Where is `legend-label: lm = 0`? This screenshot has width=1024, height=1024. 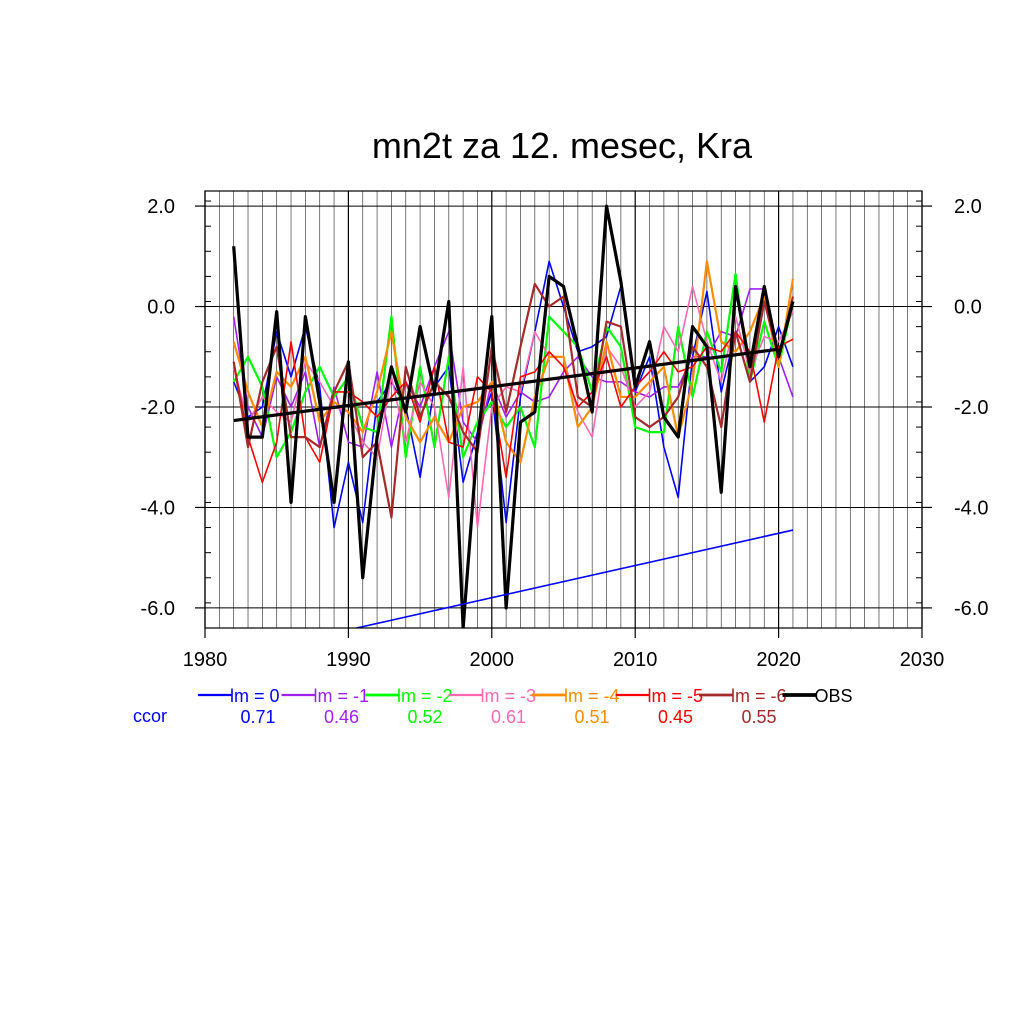
legend-label: lm = 0 is located at coordinates (255, 696).